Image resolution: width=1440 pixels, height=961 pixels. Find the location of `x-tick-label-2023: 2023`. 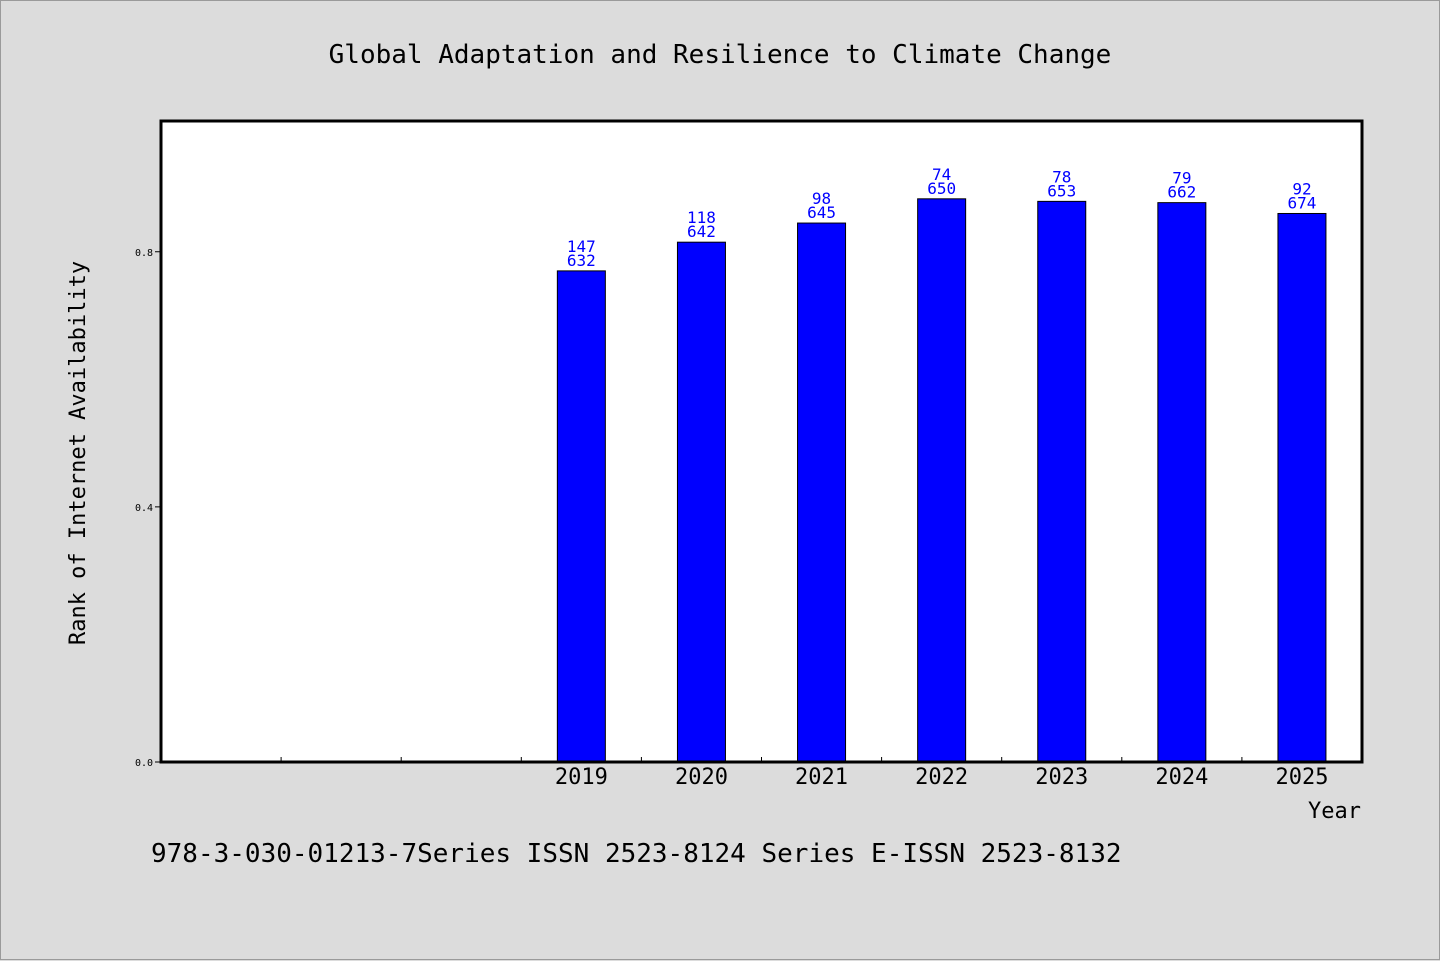

x-tick-label-2023: 2023 is located at coordinates (1061, 777).